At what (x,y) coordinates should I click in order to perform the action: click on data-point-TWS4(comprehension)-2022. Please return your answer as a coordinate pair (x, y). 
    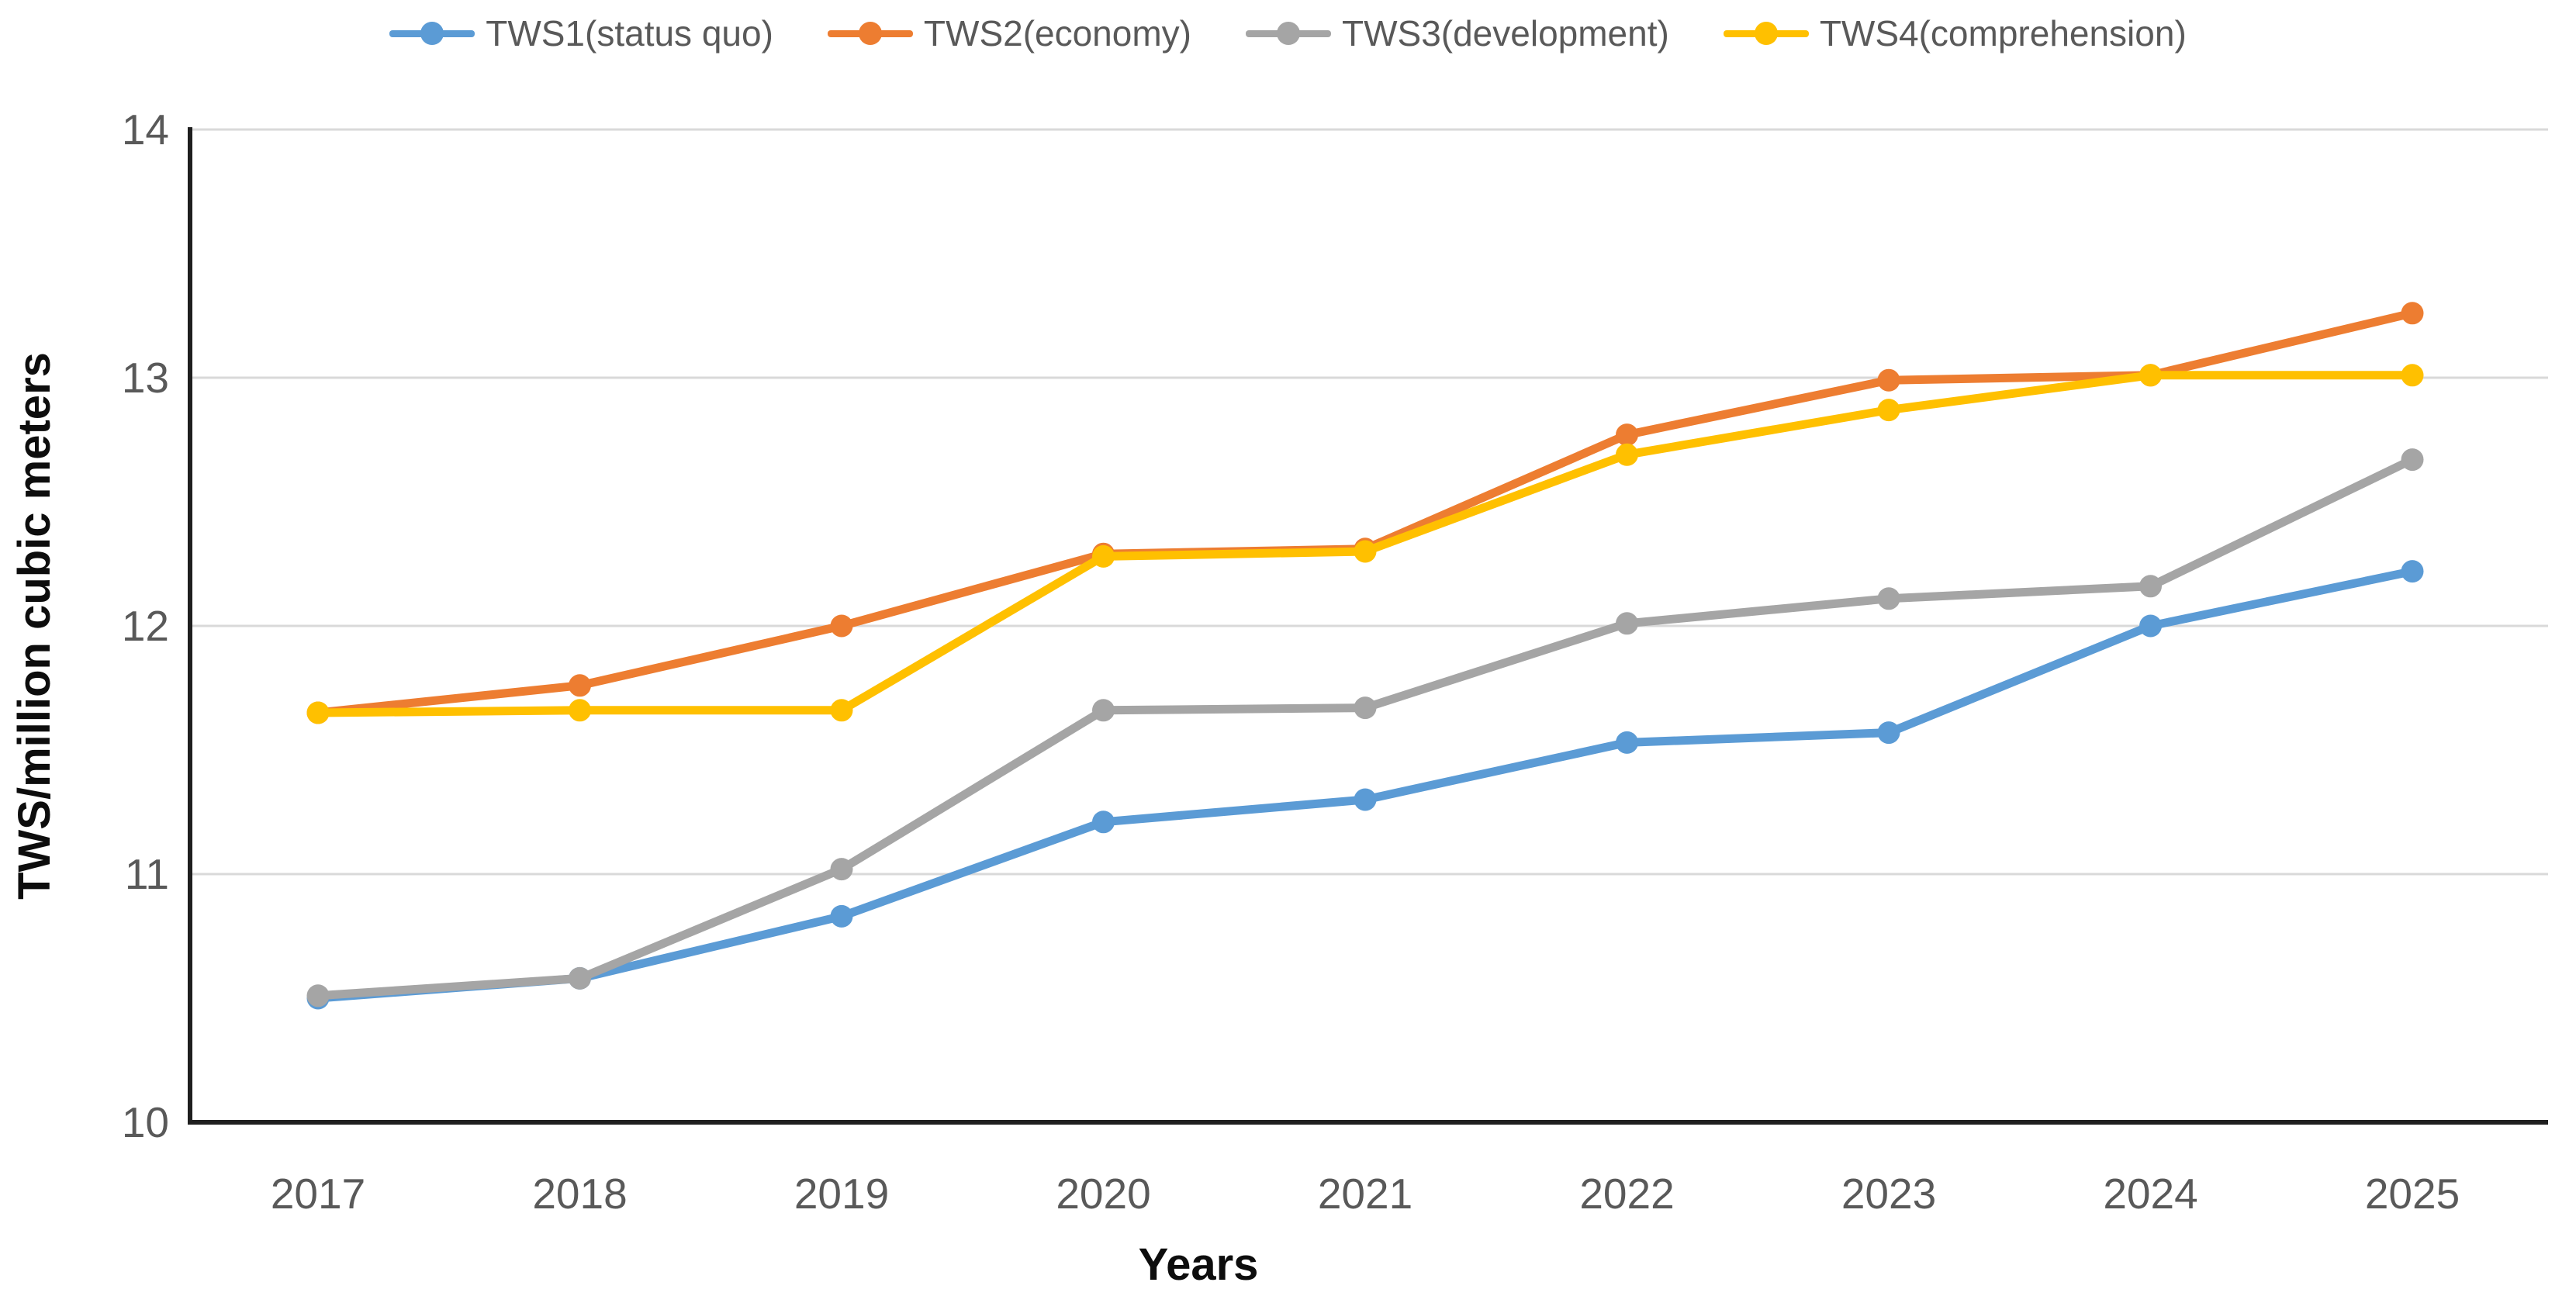
    Looking at the image, I should click on (1627, 454).